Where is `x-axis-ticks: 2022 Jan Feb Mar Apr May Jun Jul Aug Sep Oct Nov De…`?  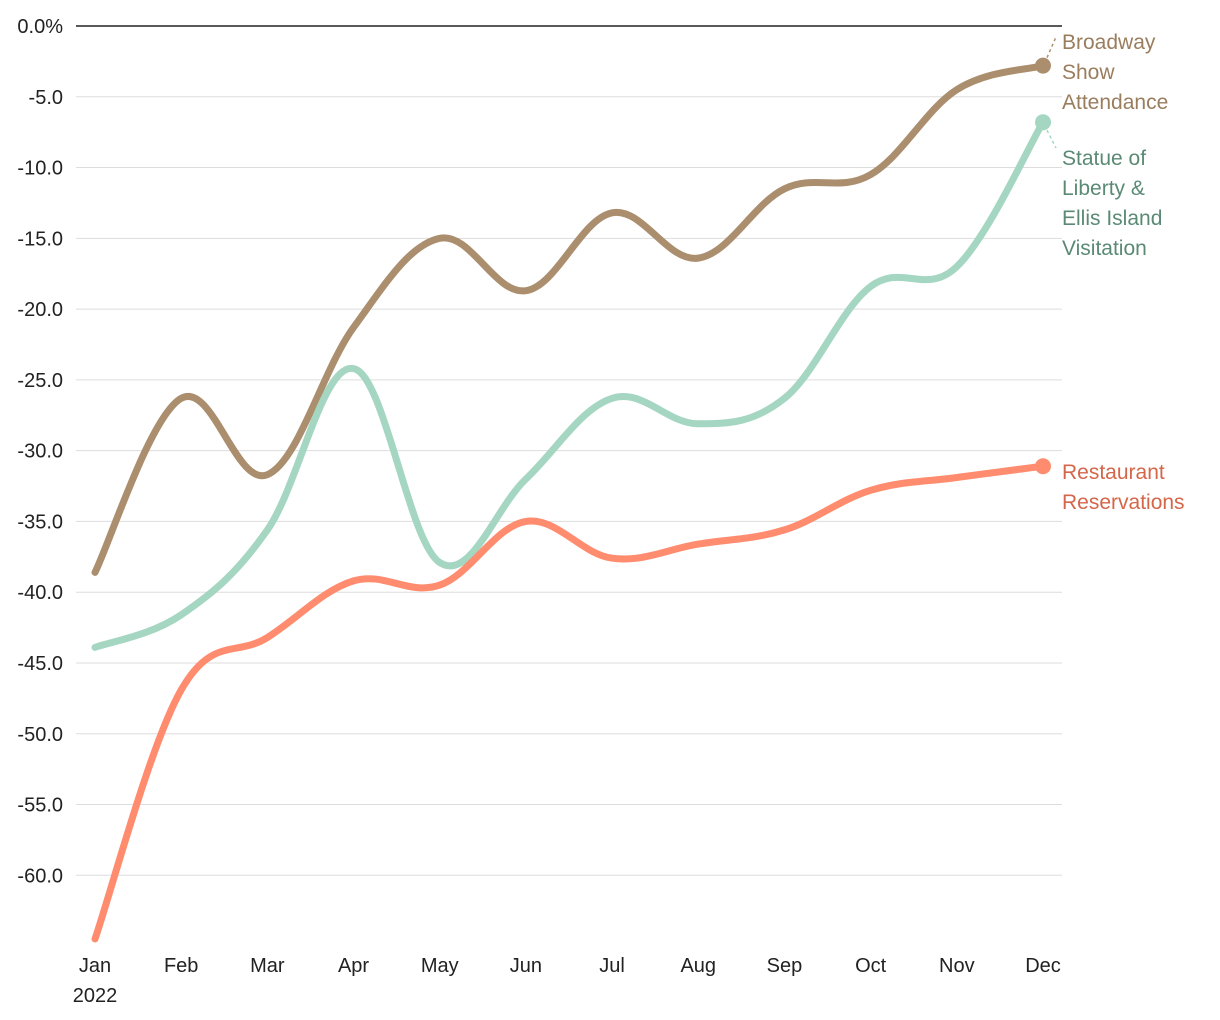 x-axis-ticks: 2022 Jan Feb Mar Apr May Jun Jul Aug Sep Oct Nov De… is located at coordinates (567, 981).